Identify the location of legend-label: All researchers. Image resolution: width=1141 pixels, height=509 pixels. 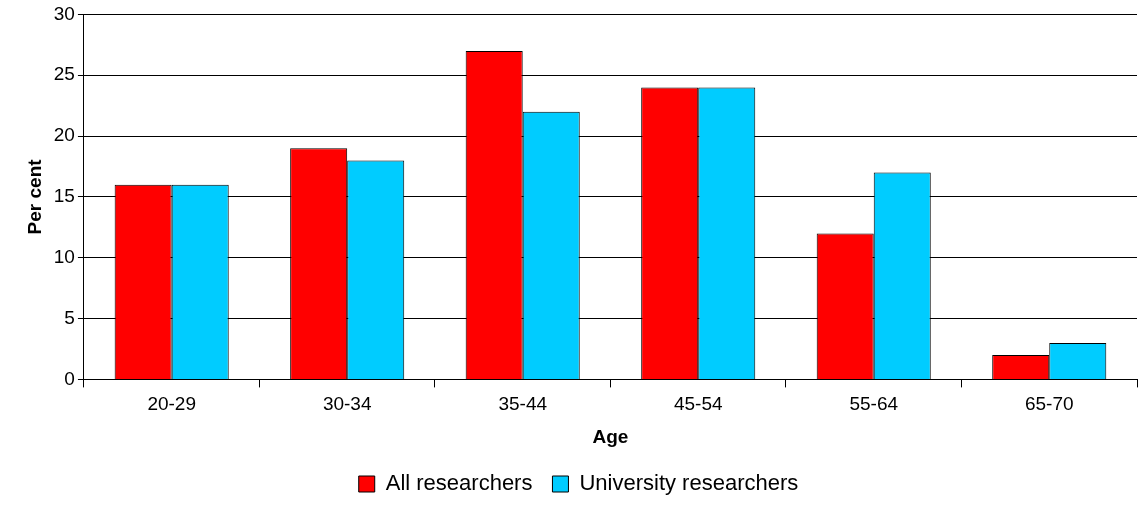
(459, 483).